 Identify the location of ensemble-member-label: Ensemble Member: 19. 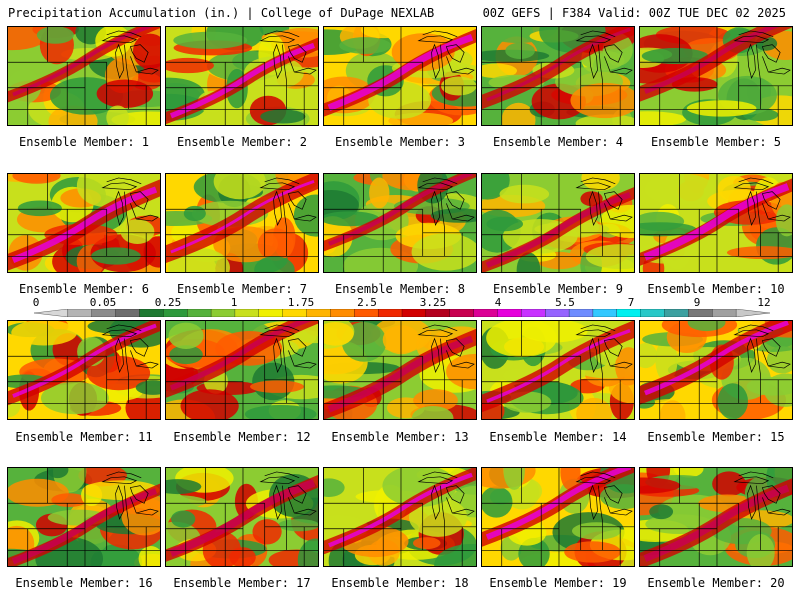
(558, 583).